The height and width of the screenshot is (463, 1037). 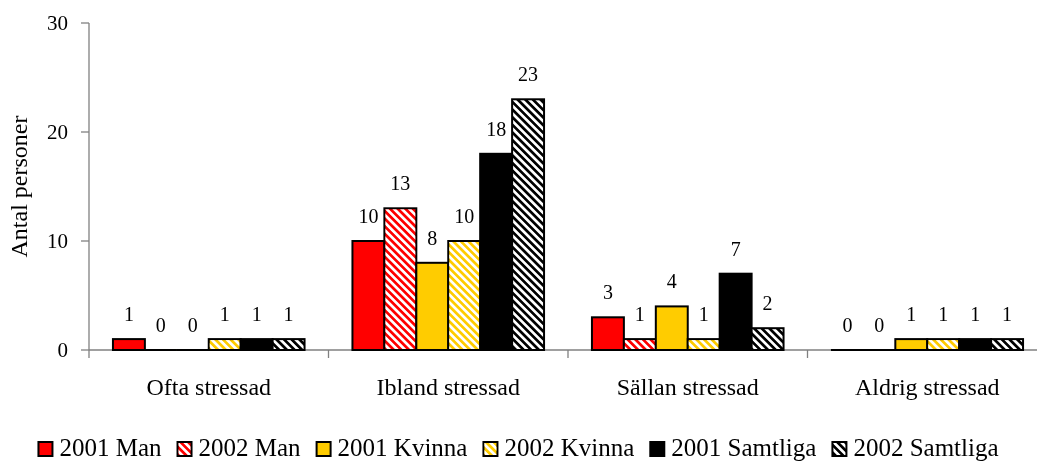 What do you see at coordinates (607, 292) in the screenshot?
I see `data-label: 3` at bounding box center [607, 292].